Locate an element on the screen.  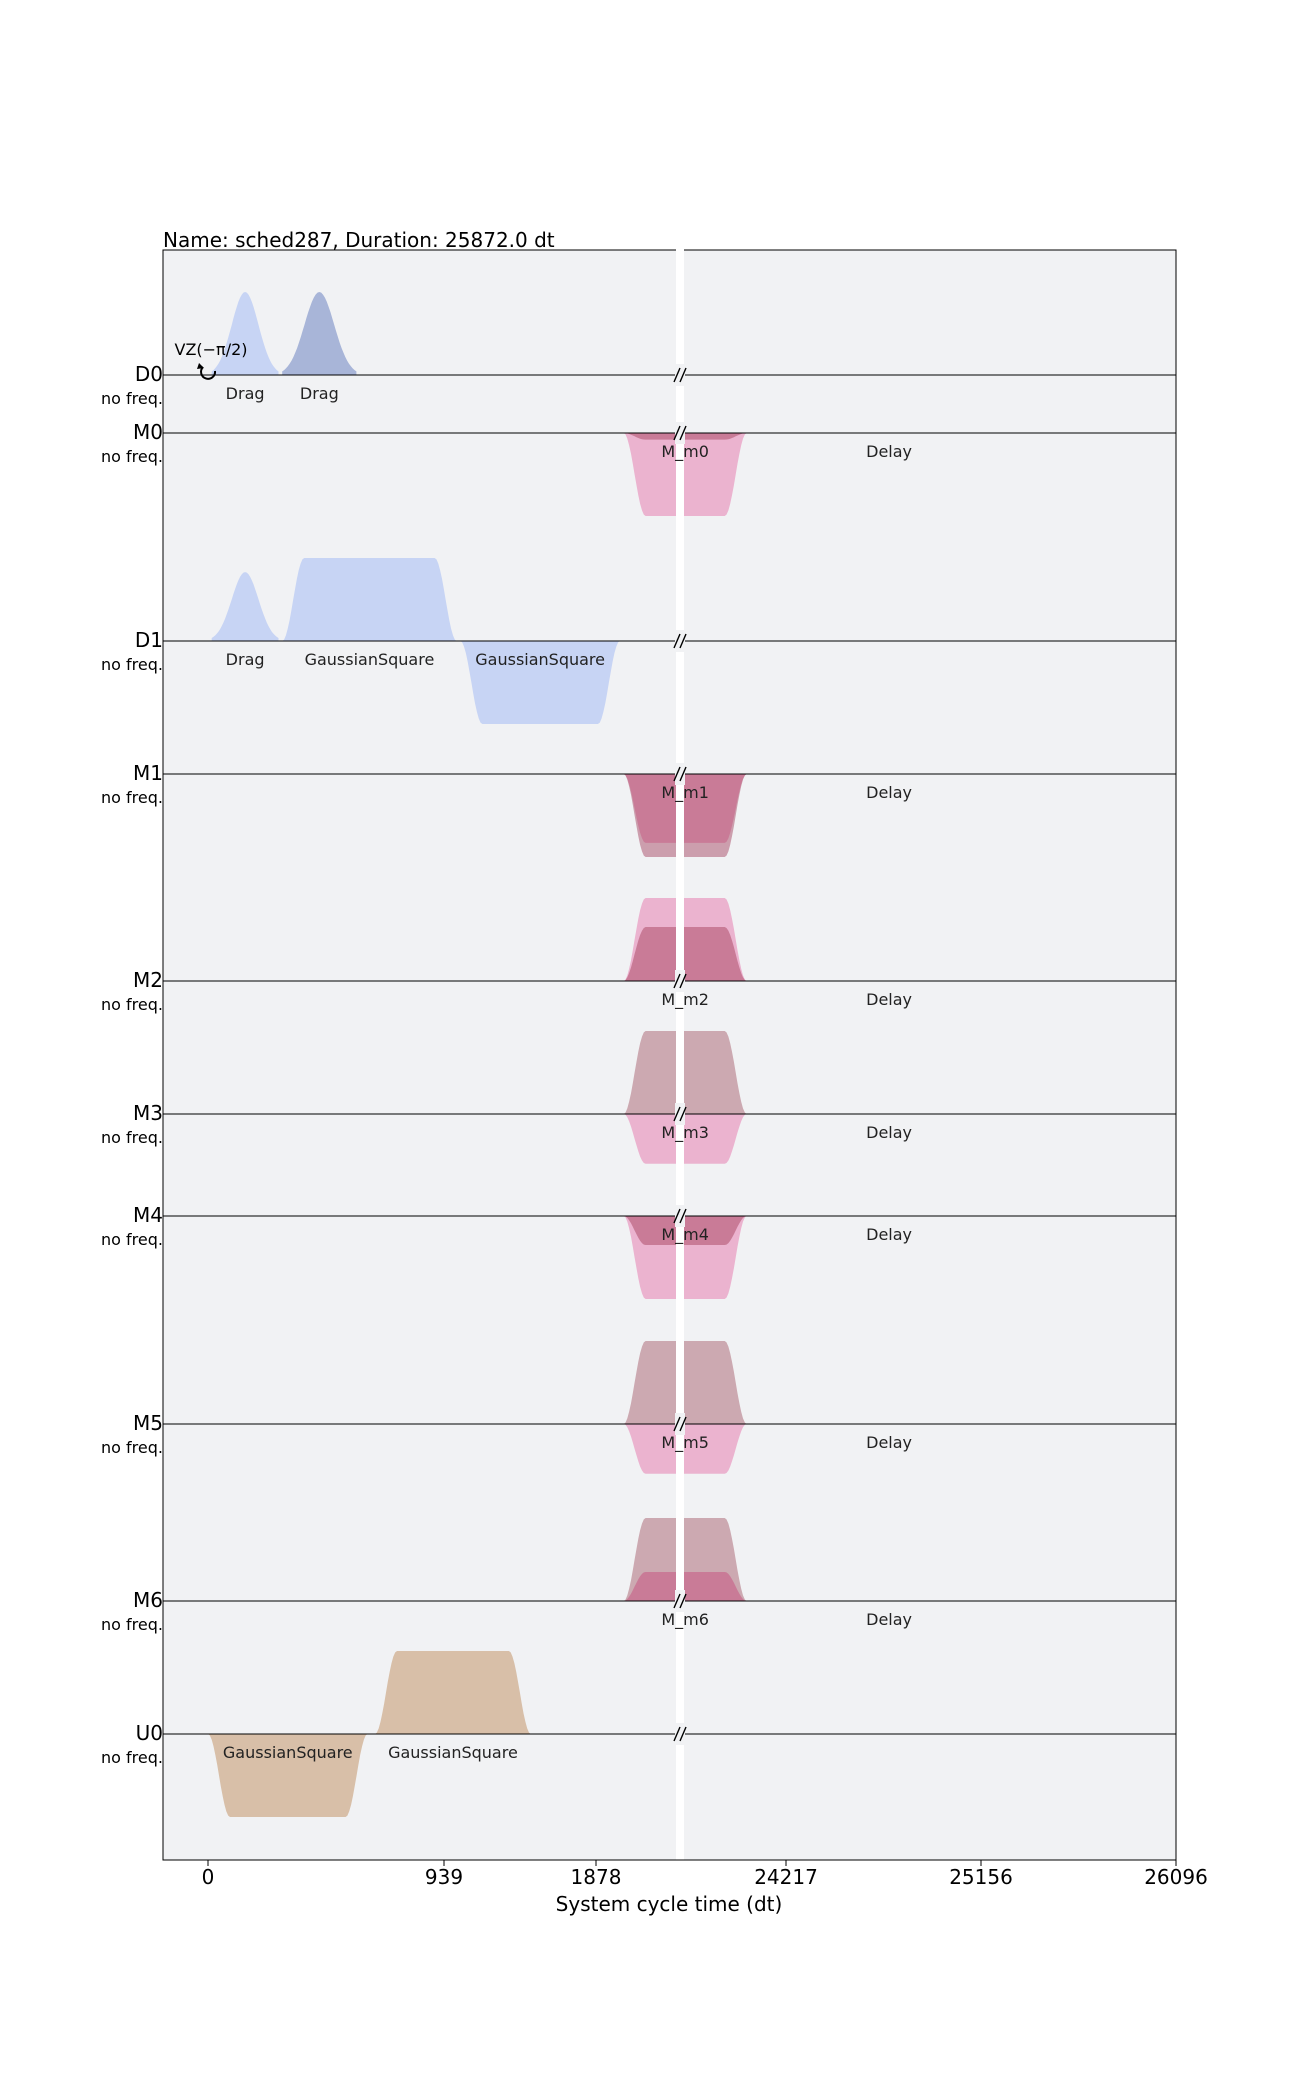
break-gap-d0 is located at coordinates (680, 375).